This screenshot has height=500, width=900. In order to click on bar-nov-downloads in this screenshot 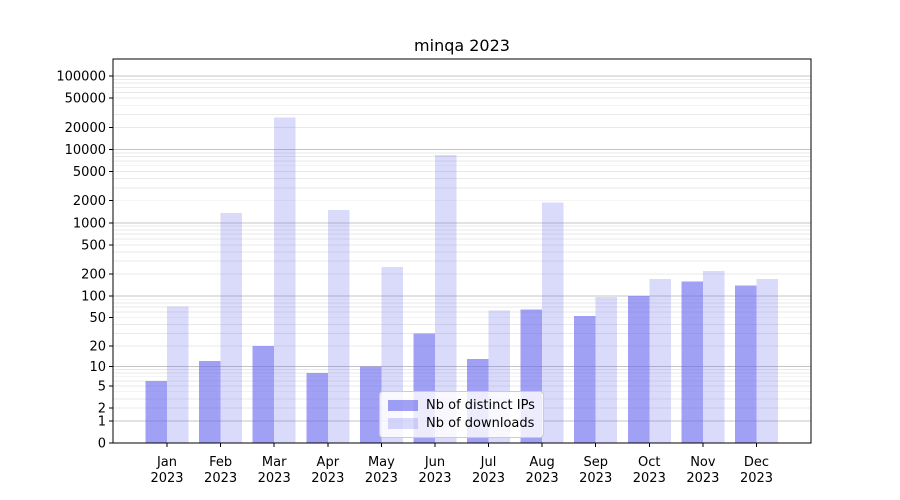, I will do `click(713, 356)`.